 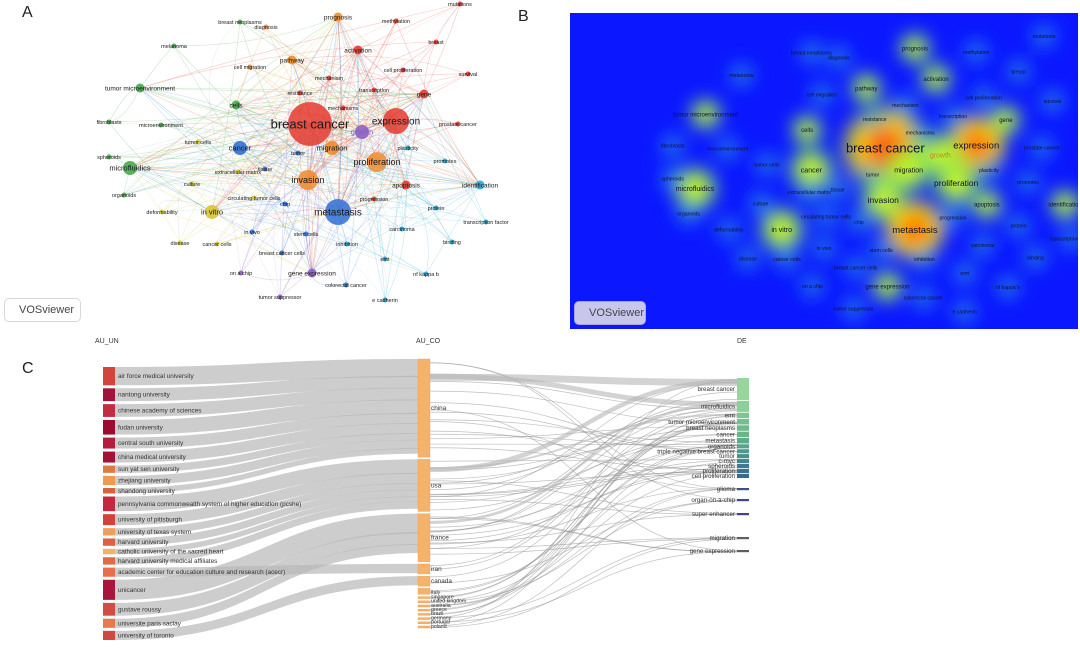 I want to click on node-chip, so click(x=285, y=204).